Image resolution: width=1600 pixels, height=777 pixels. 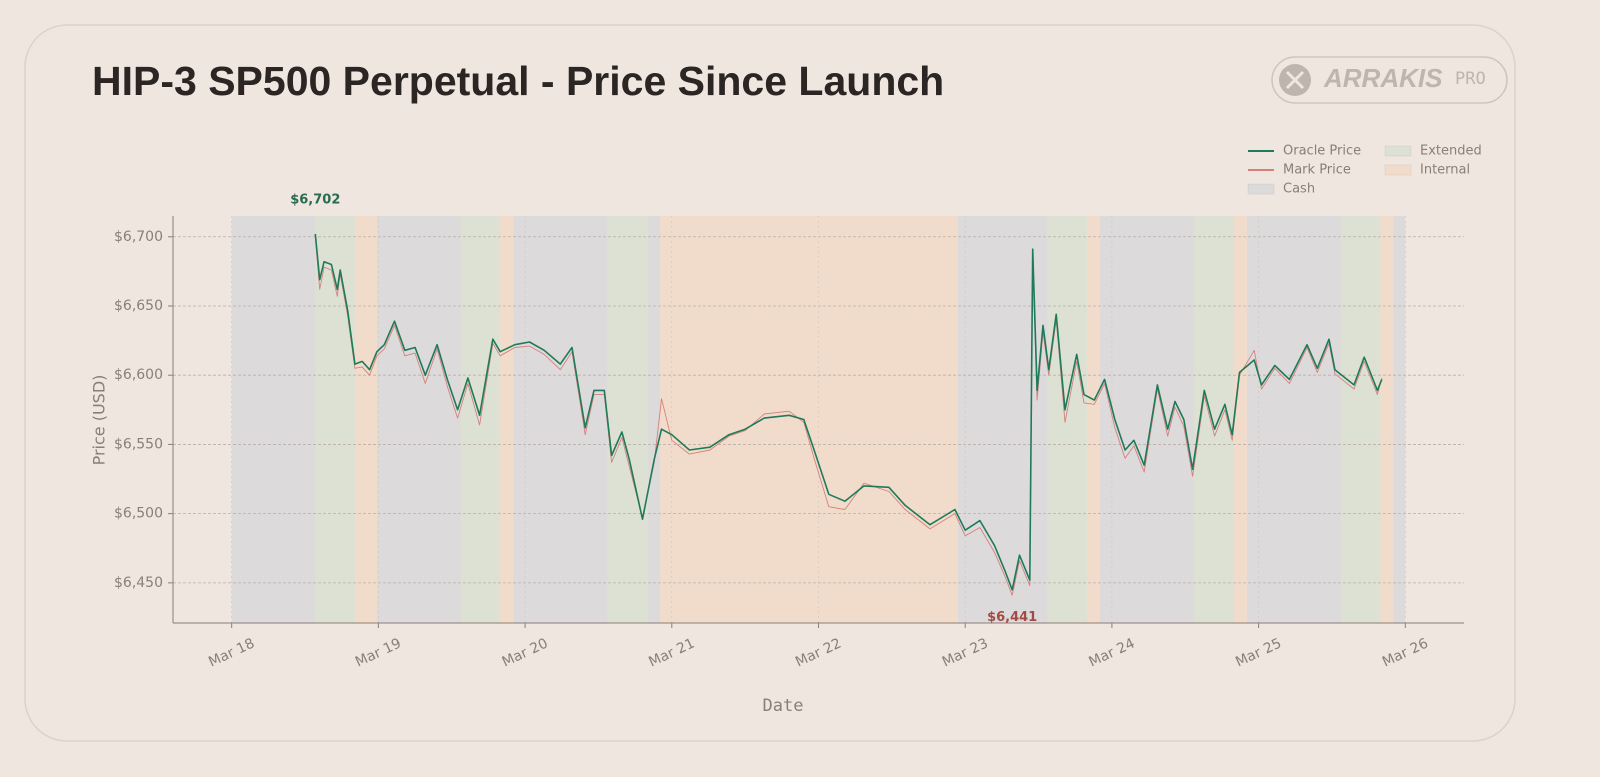 What do you see at coordinates (1295, 80) in the screenshot?
I see `logo-icon-x` at bounding box center [1295, 80].